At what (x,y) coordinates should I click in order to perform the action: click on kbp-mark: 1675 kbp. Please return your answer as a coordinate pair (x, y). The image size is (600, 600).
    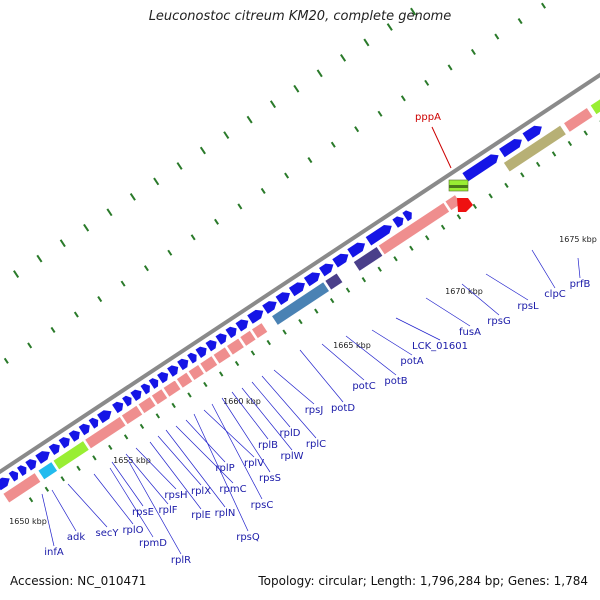
    Looking at the image, I should click on (578, 239).